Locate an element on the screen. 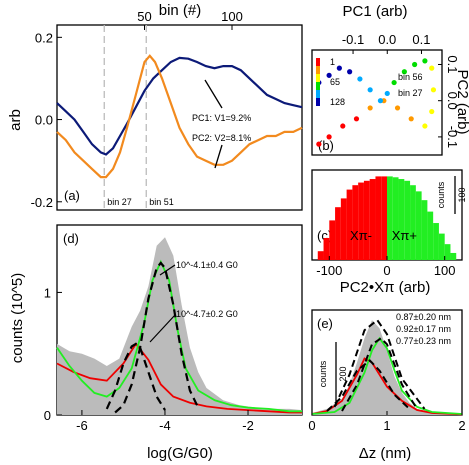  y-tick-label: 0 is located at coordinates (47, 415).